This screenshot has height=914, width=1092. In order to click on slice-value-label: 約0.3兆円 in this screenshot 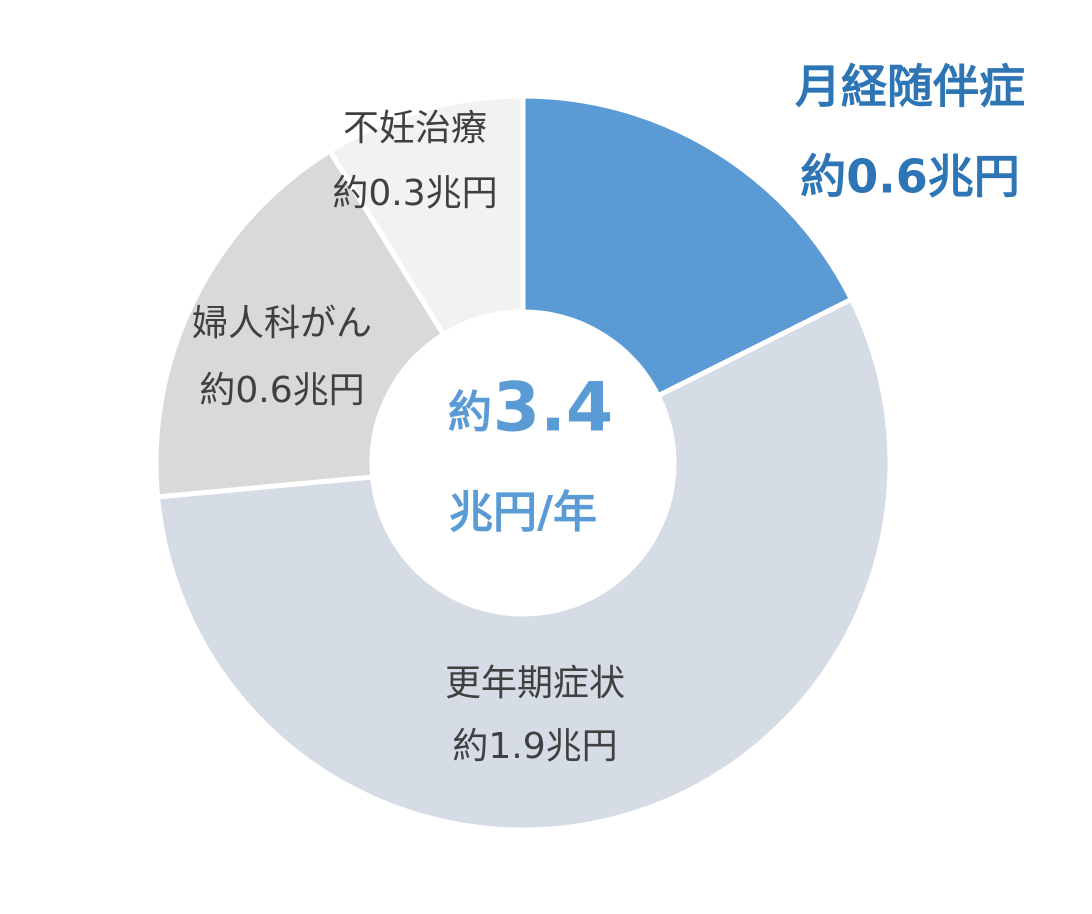, I will do `click(414, 193)`.